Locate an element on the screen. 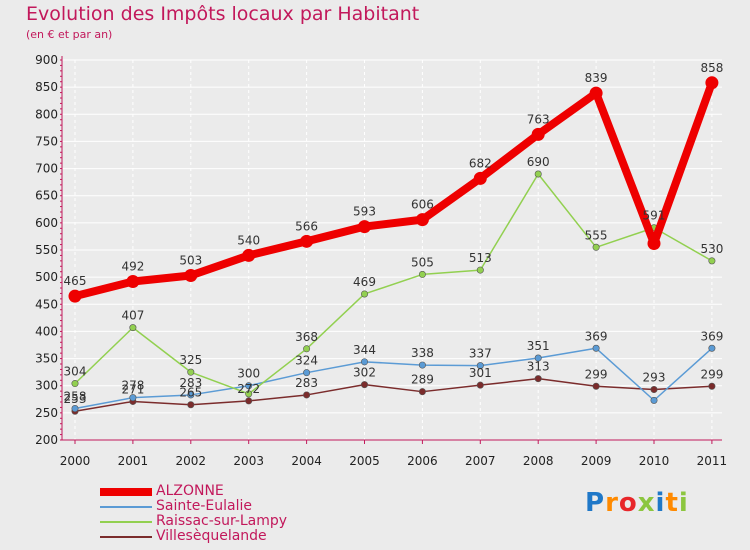 Image resolution: width=750 pixels, height=550 pixels. data-label-alzonne: 465 is located at coordinates (75, 281).